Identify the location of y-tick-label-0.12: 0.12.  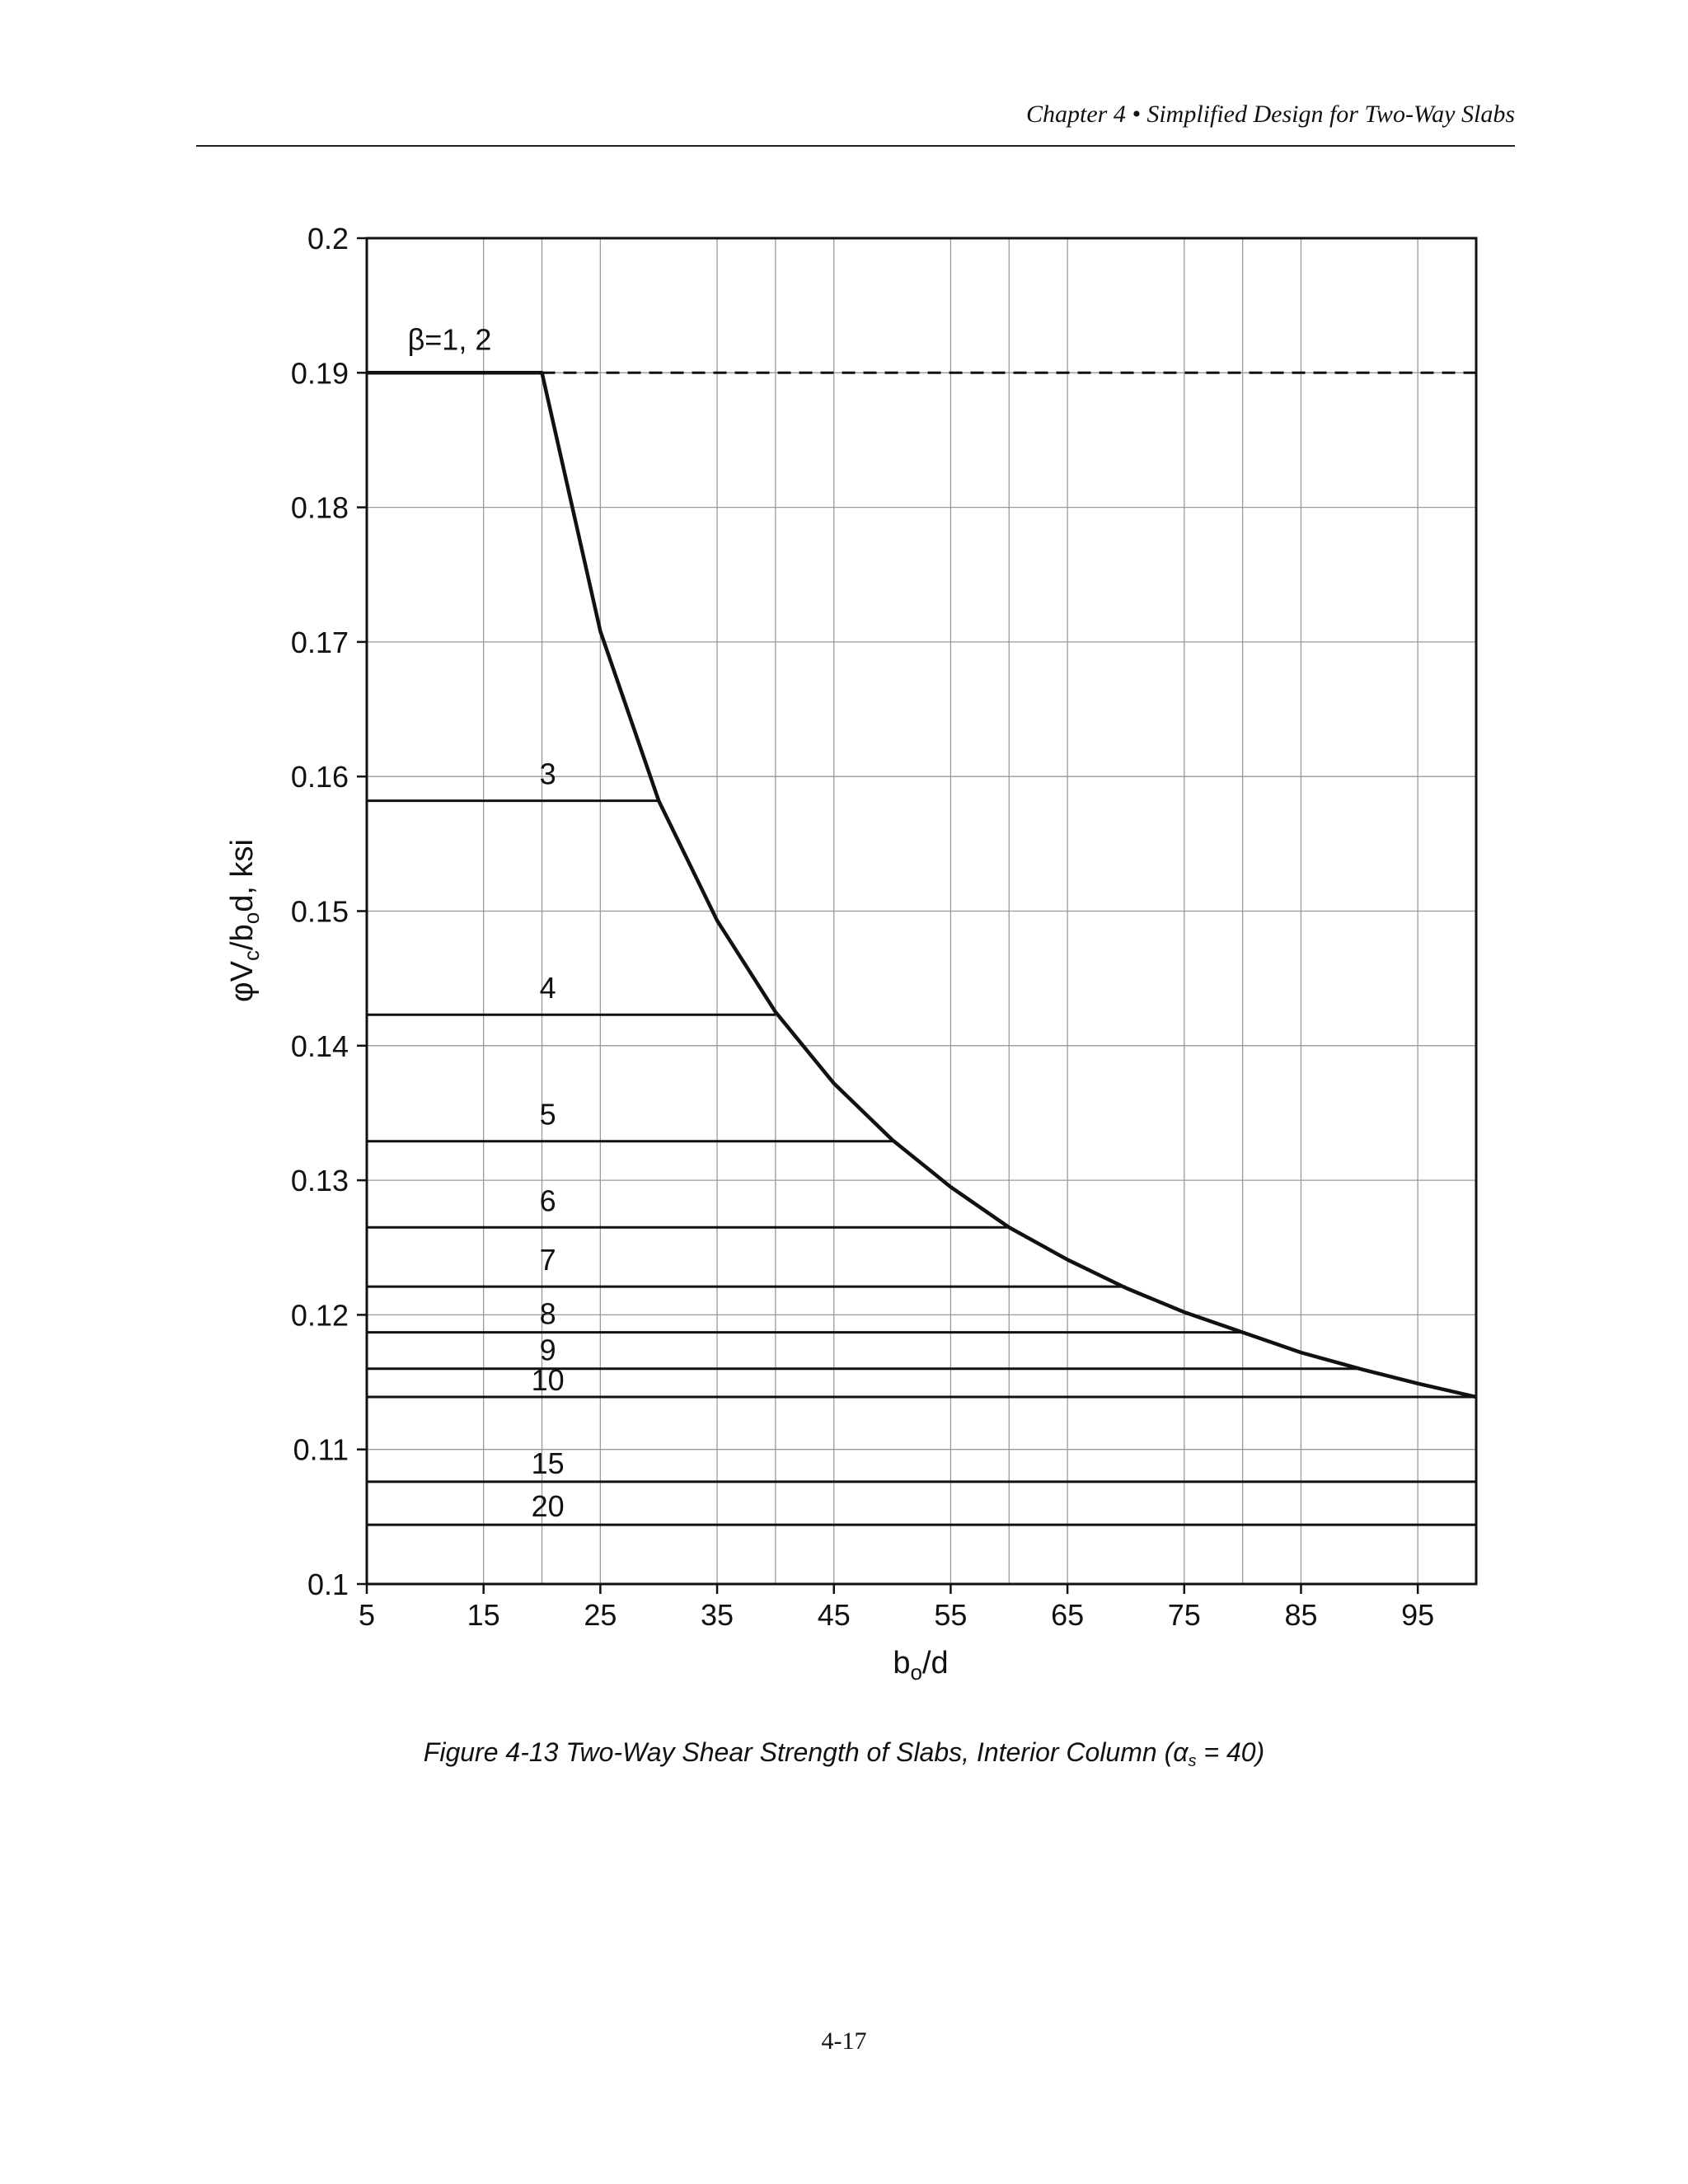
(320, 1315).